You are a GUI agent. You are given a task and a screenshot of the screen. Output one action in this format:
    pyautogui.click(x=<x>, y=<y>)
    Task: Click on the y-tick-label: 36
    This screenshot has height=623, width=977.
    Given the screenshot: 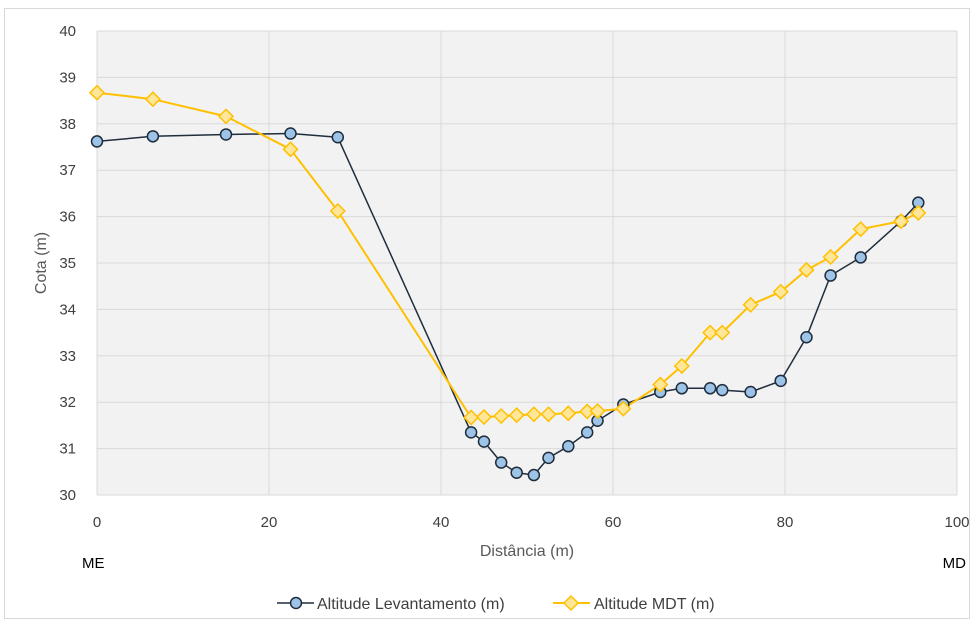 What is the action you would take?
    pyautogui.click(x=67, y=217)
    